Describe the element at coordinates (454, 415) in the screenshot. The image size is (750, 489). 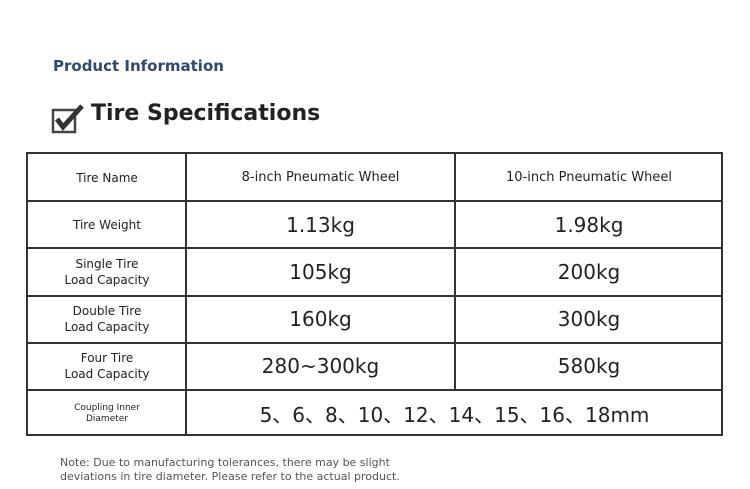
I see `cell-value: 5、6、8、10、12、14、15、16、18mm` at that location.